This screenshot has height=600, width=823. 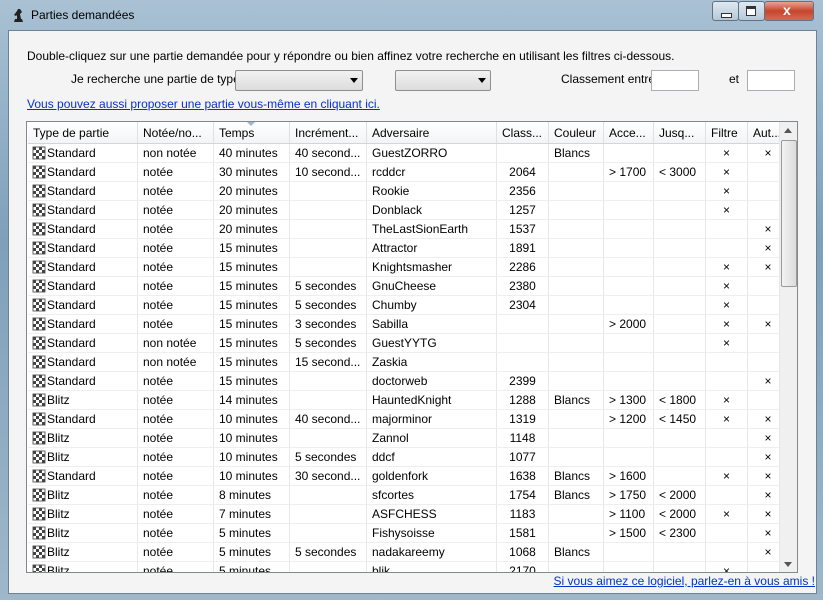 What do you see at coordinates (408, 381) in the screenshot?
I see `game-row: Standard notée 15 minutes doctorweb 2399 ×` at bounding box center [408, 381].